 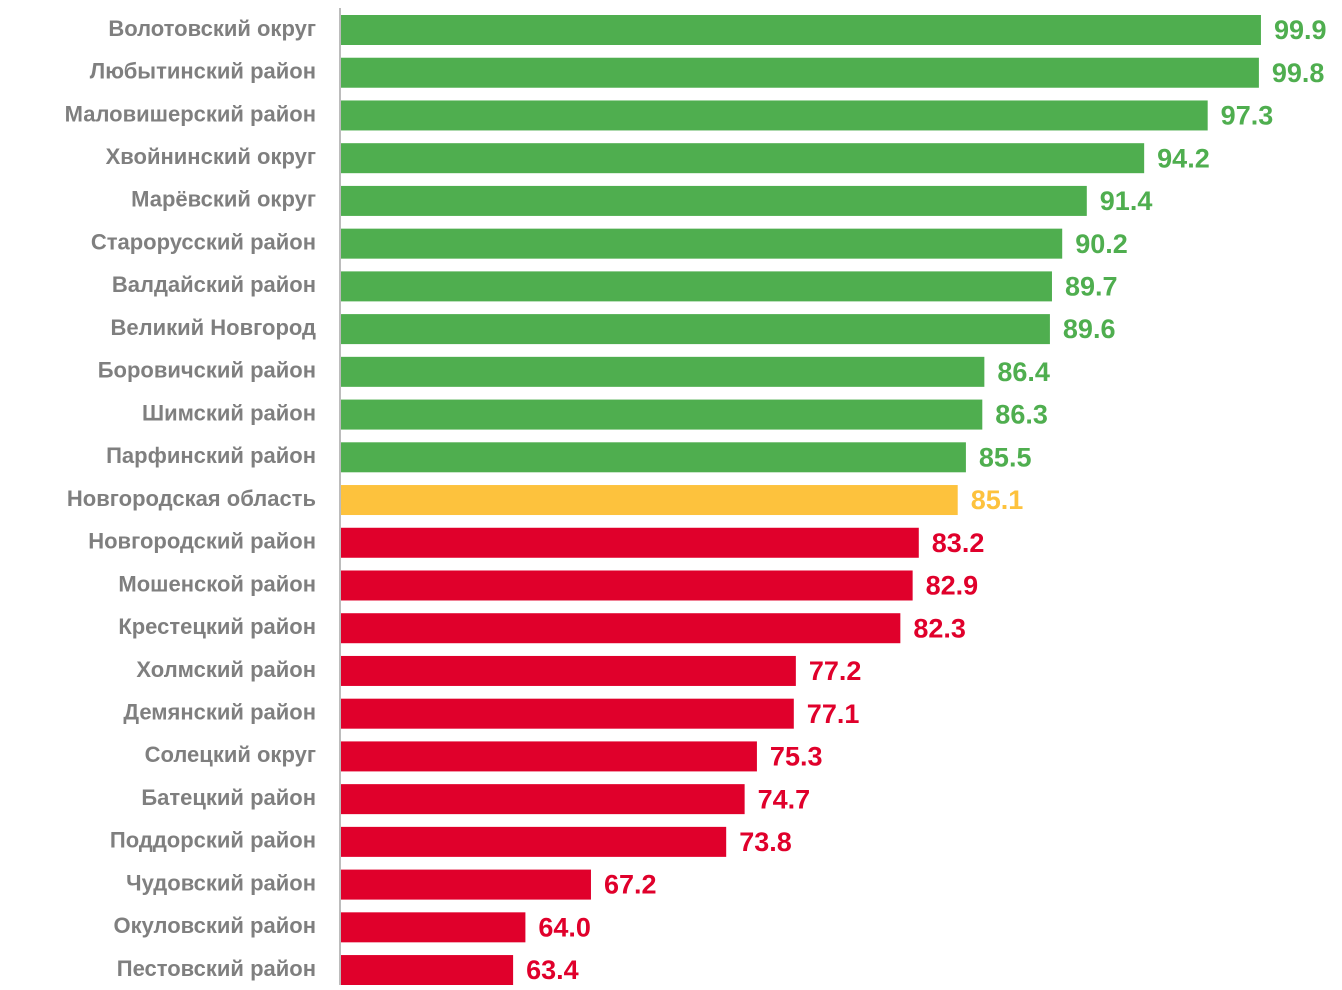 I want to click on category-label: Батецкий район, so click(x=228, y=797).